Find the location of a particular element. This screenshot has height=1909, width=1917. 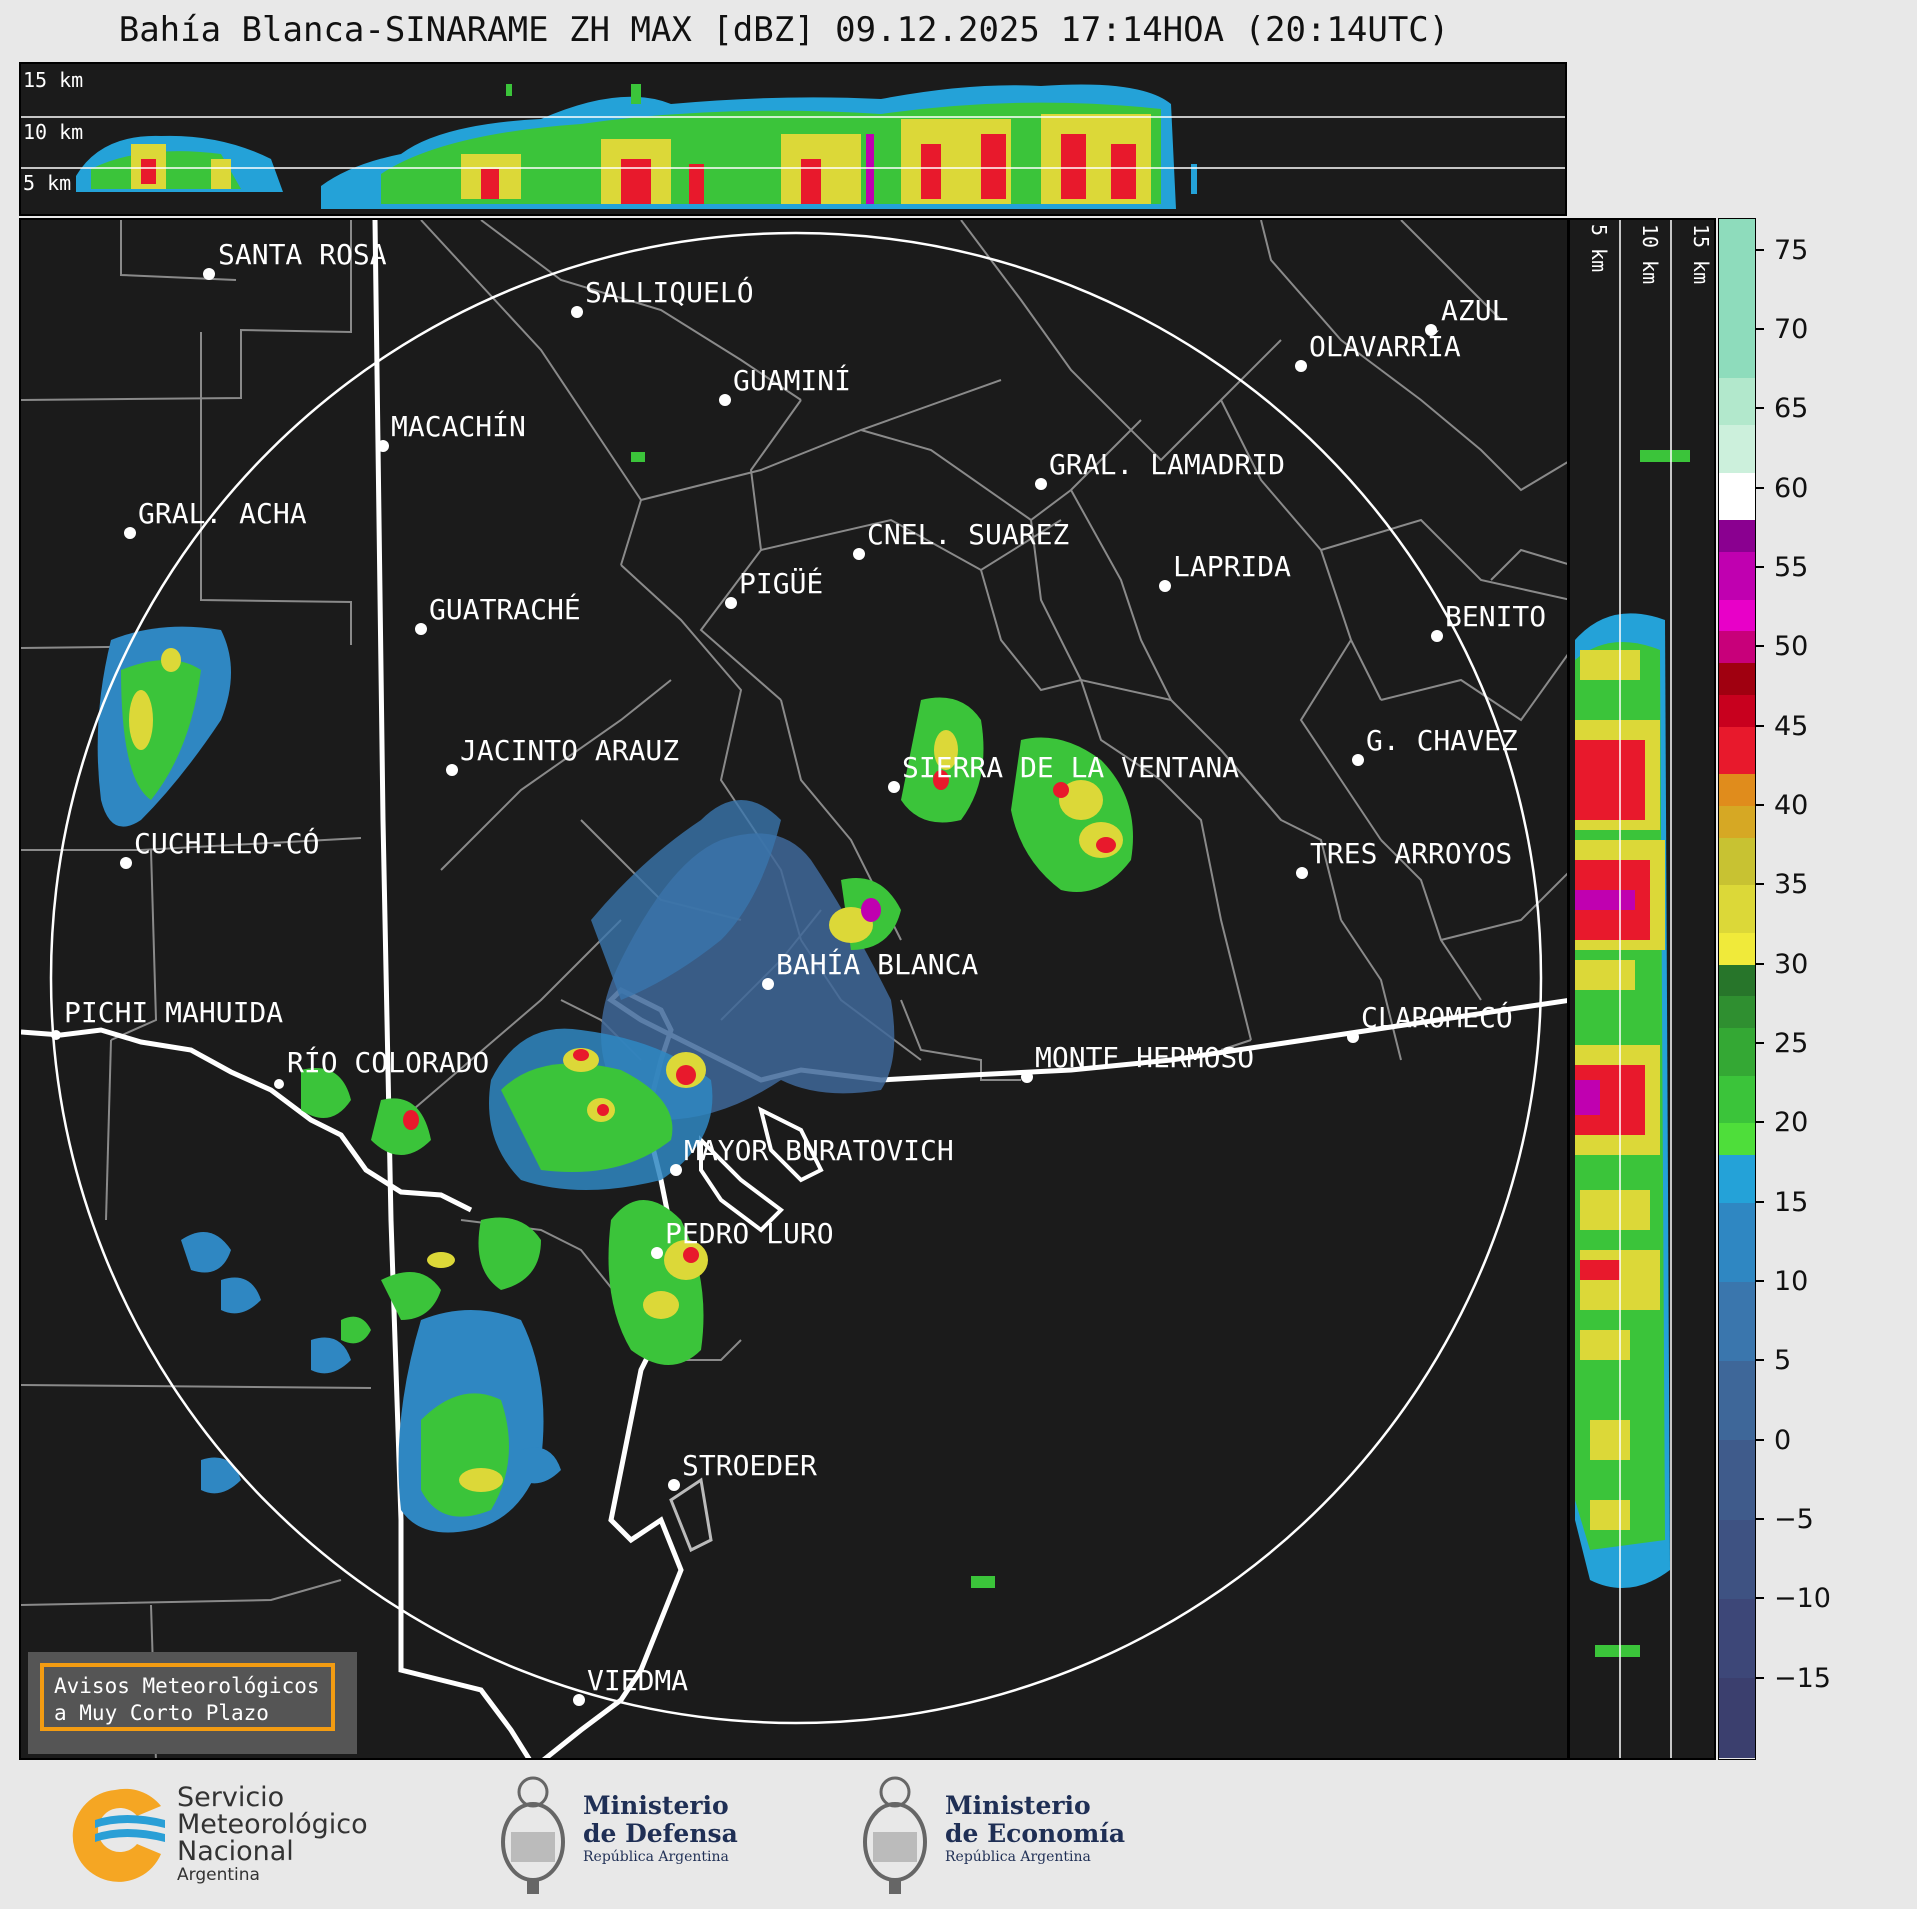

svg-text: SALLIQUELÓ is located at coordinates (669, 292).